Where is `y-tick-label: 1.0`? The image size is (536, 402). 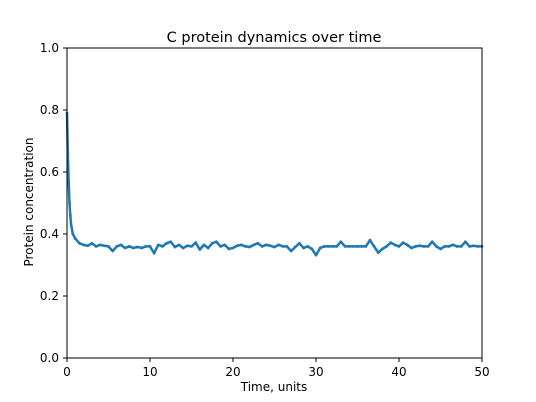 y-tick-label: 1.0 is located at coordinates (49, 48).